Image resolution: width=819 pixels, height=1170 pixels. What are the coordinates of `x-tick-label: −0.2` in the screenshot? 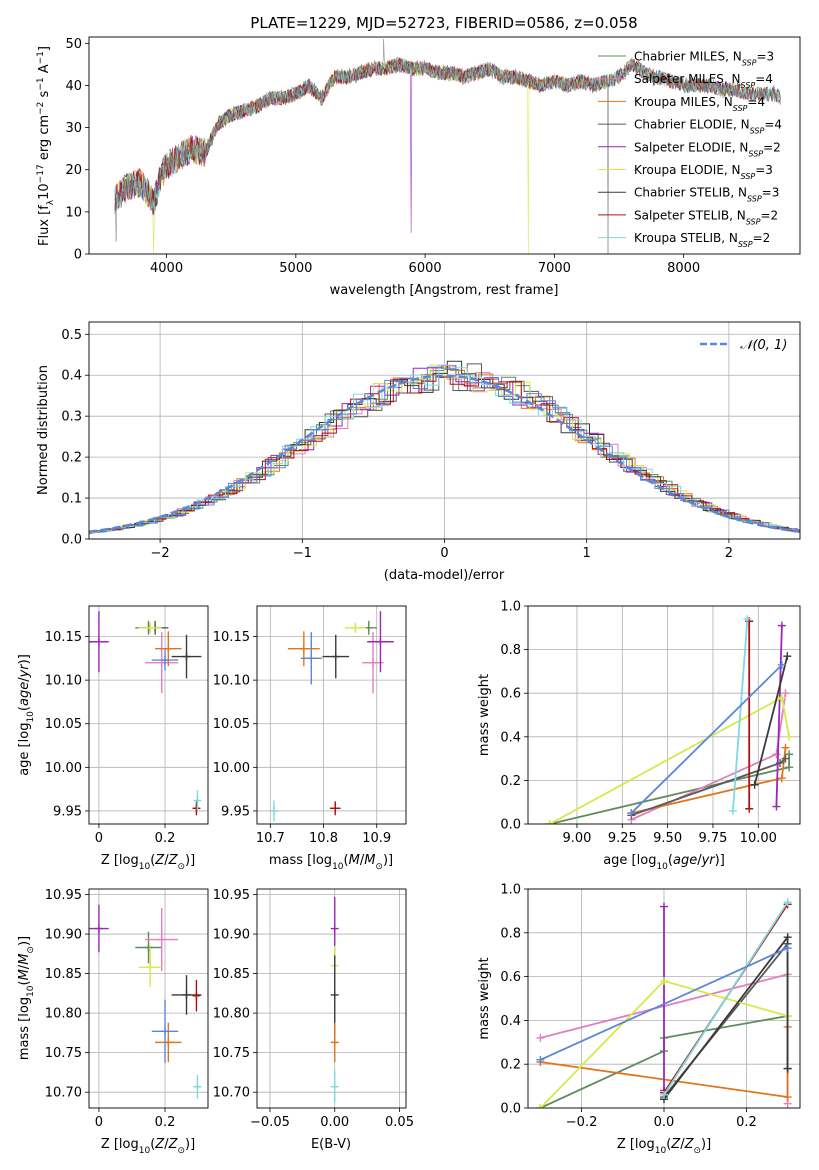 It's located at (582, 1122).